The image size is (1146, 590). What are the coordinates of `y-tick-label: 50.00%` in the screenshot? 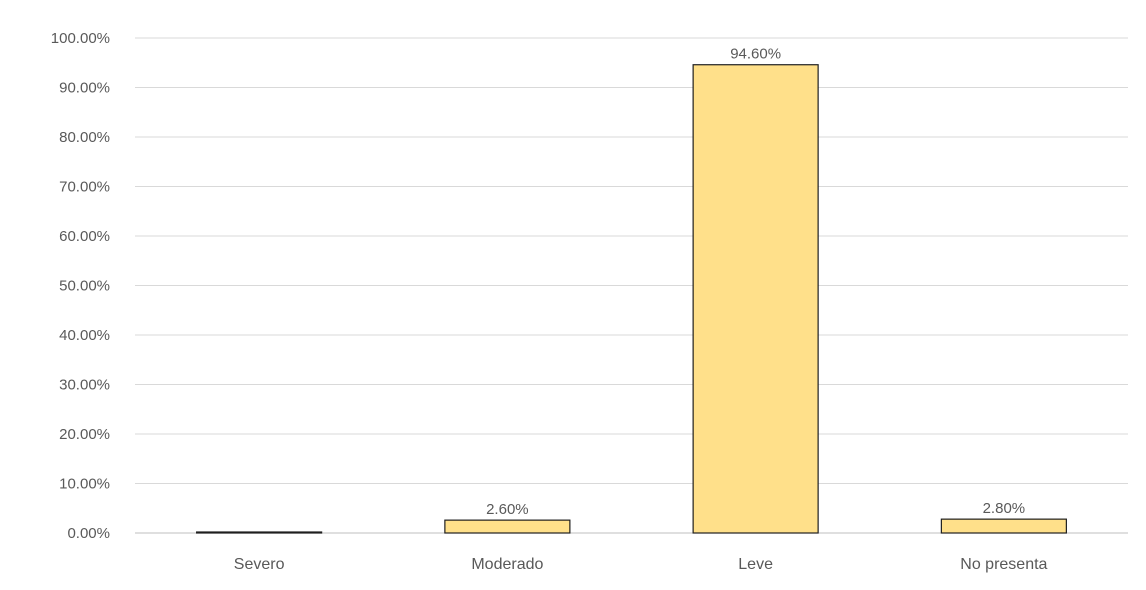 It's located at (84, 286).